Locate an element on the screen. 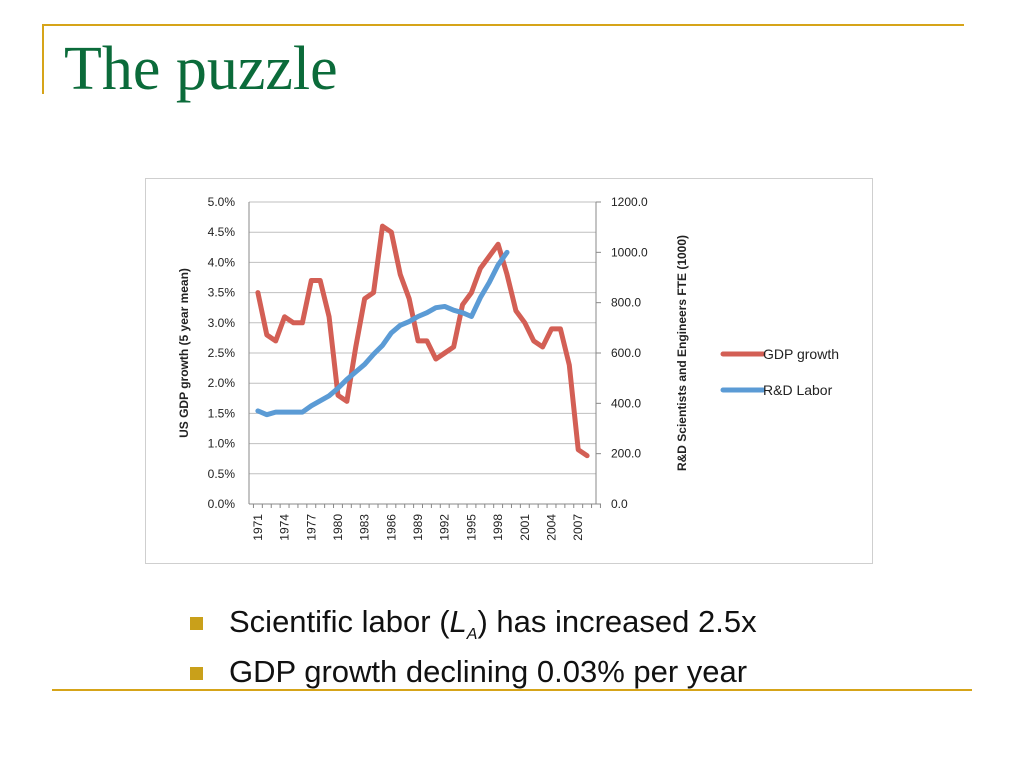  bullet-text: Scientific labor (LA) has increased 2.5x is located at coordinates (493, 624).